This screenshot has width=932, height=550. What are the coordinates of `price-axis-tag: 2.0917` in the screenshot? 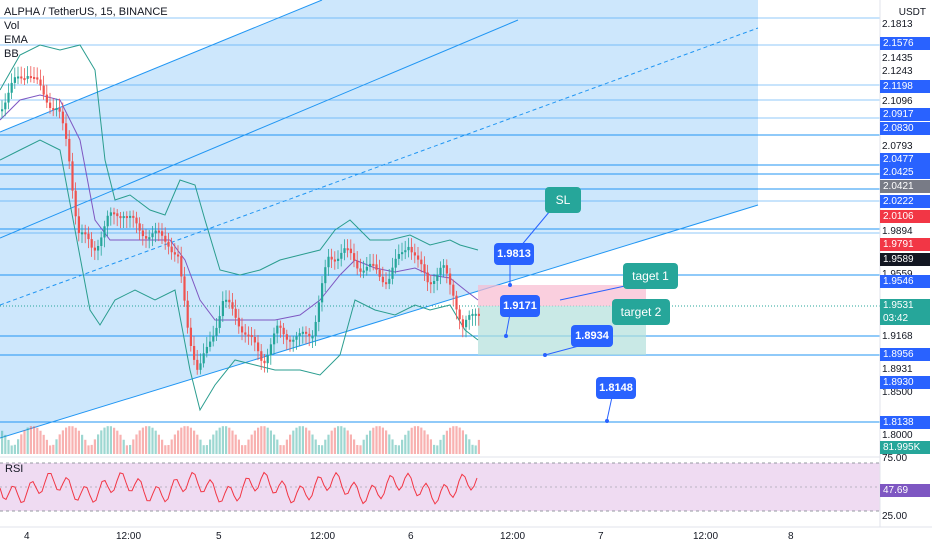 It's located at (905, 114).